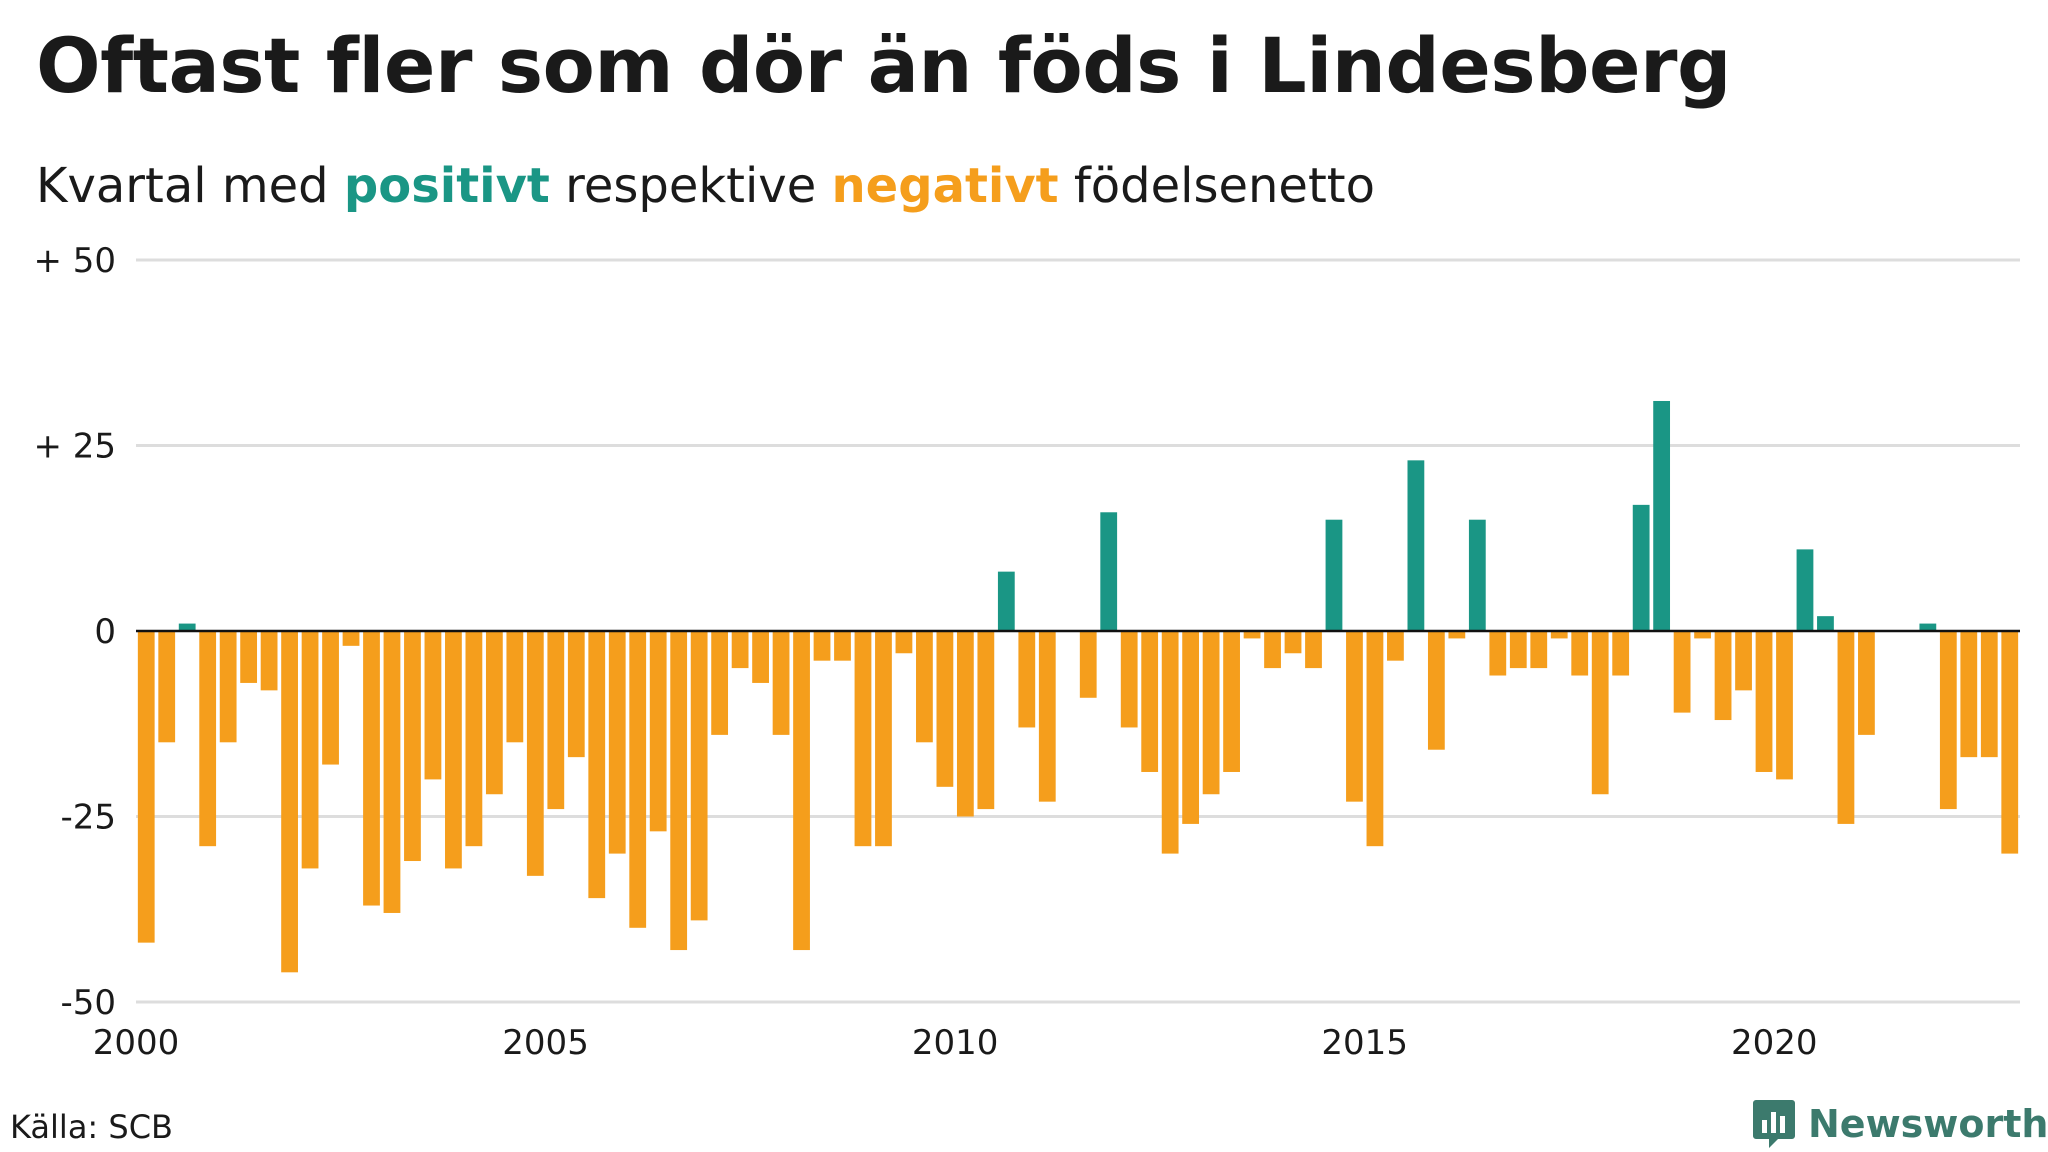 This screenshot has width=2048, height=1152. What do you see at coordinates (74, 447) in the screenshot?
I see `y-tick-label: + 25` at bounding box center [74, 447].